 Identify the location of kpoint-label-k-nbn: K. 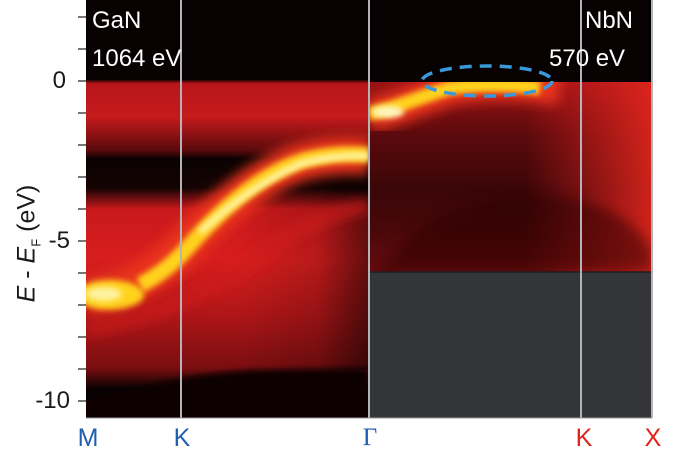
(584, 438).